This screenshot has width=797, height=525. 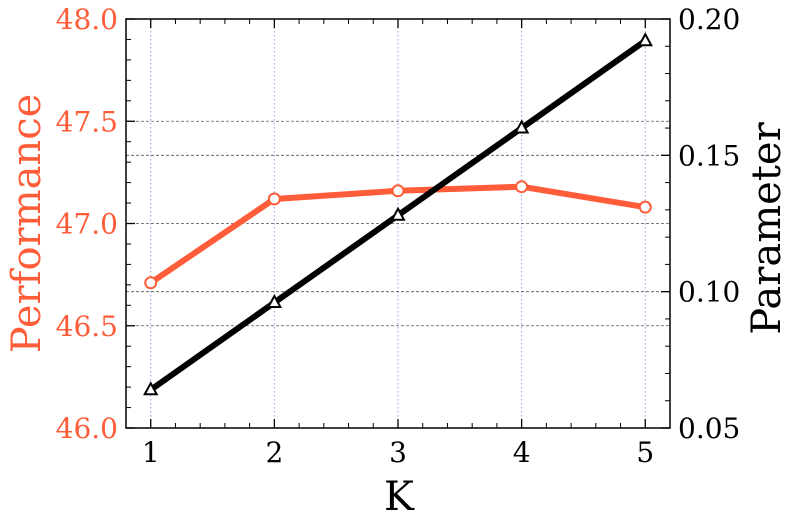 I want to click on y-left-tick-label: 46.0, so click(x=87, y=428).